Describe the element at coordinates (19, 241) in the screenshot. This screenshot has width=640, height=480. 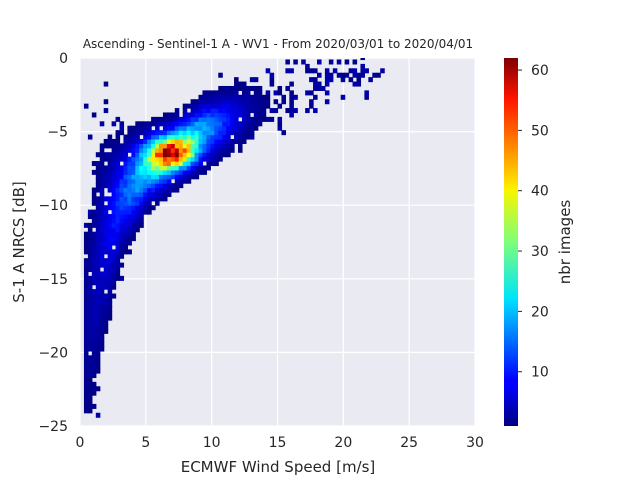
I see `y-axis-label: S-1 A NRCS [dB]` at that location.